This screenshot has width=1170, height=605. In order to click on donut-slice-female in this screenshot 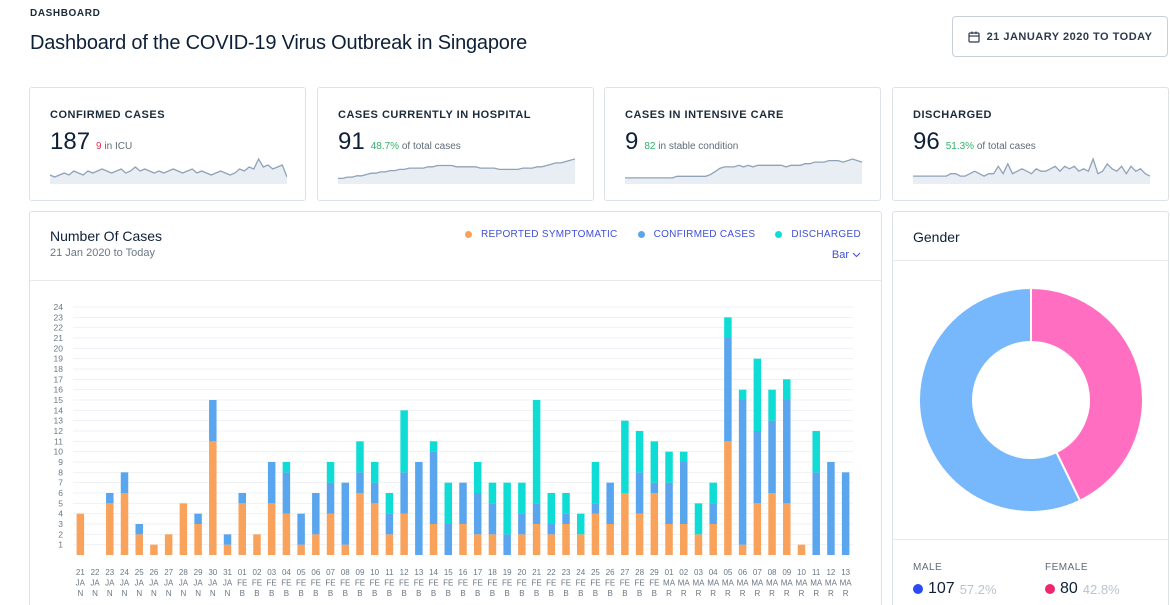, I will do `click(1087, 394)`.